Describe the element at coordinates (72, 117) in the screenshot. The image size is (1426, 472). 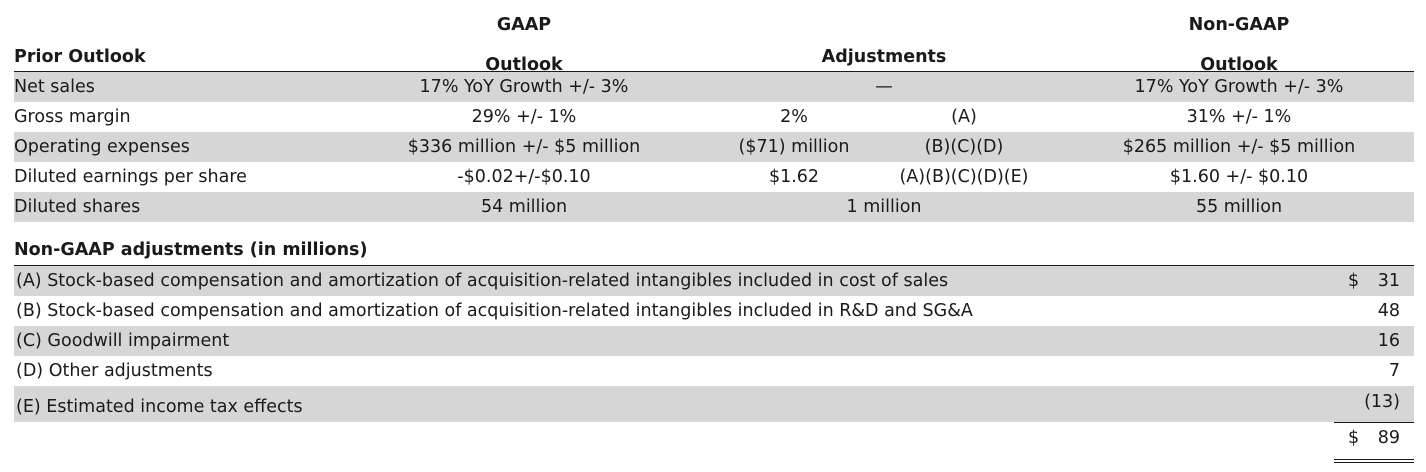
I see `row-label: Gross margin` at that location.